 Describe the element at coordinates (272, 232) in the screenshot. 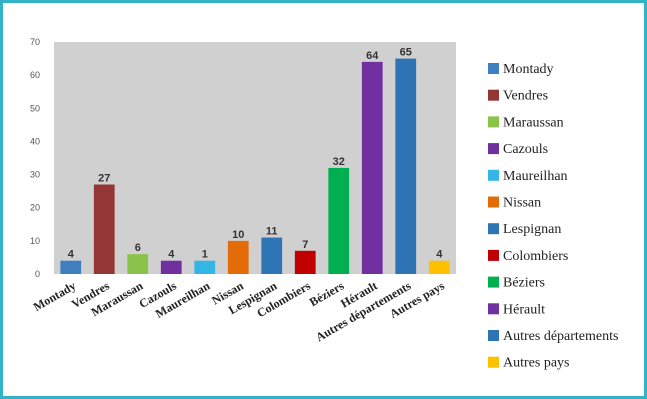

I see `data-label: 11` at that location.